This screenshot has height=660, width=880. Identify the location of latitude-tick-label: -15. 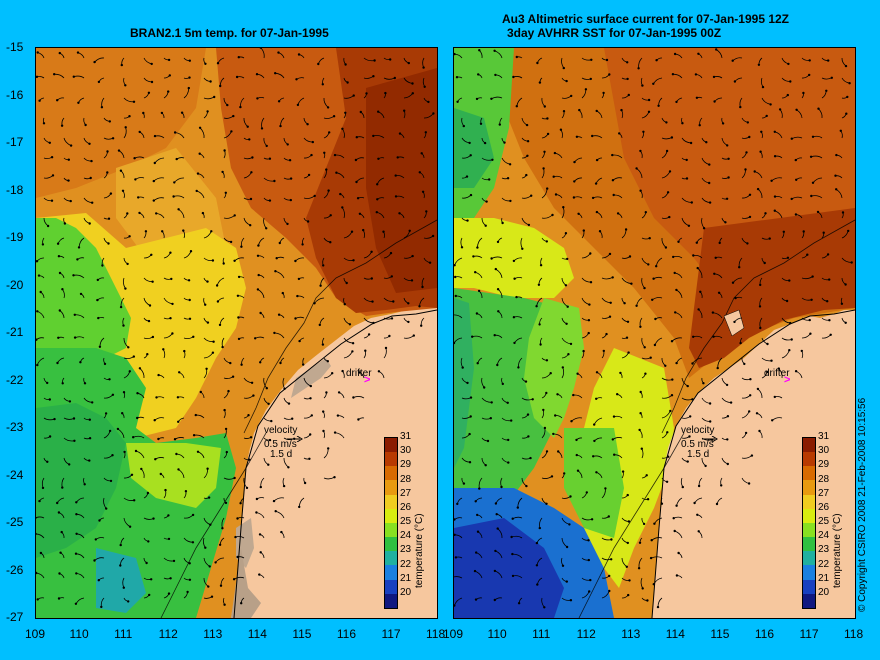
(15, 47).